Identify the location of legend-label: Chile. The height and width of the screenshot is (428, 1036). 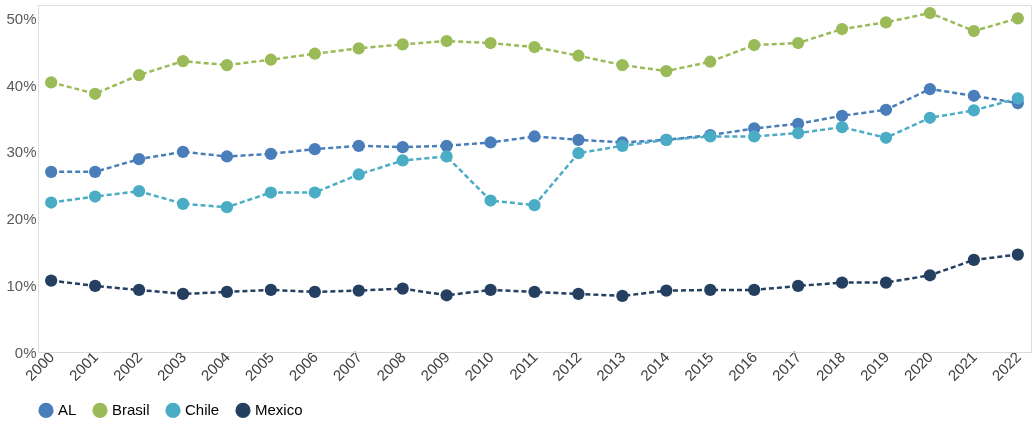
(202, 410).